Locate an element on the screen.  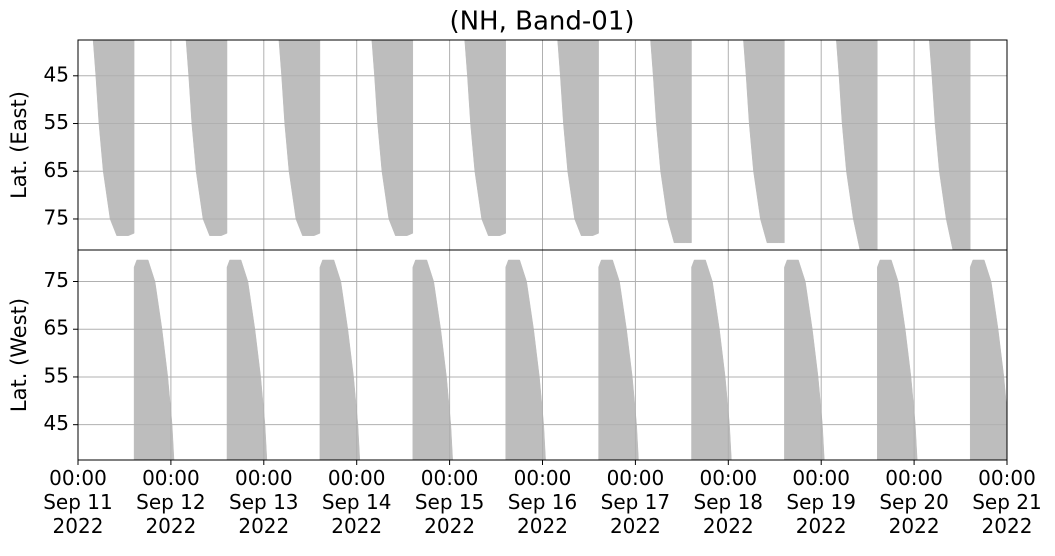
x-tick-label: 00:00 Sep 20 2022 is located at coordinates (914, 502).